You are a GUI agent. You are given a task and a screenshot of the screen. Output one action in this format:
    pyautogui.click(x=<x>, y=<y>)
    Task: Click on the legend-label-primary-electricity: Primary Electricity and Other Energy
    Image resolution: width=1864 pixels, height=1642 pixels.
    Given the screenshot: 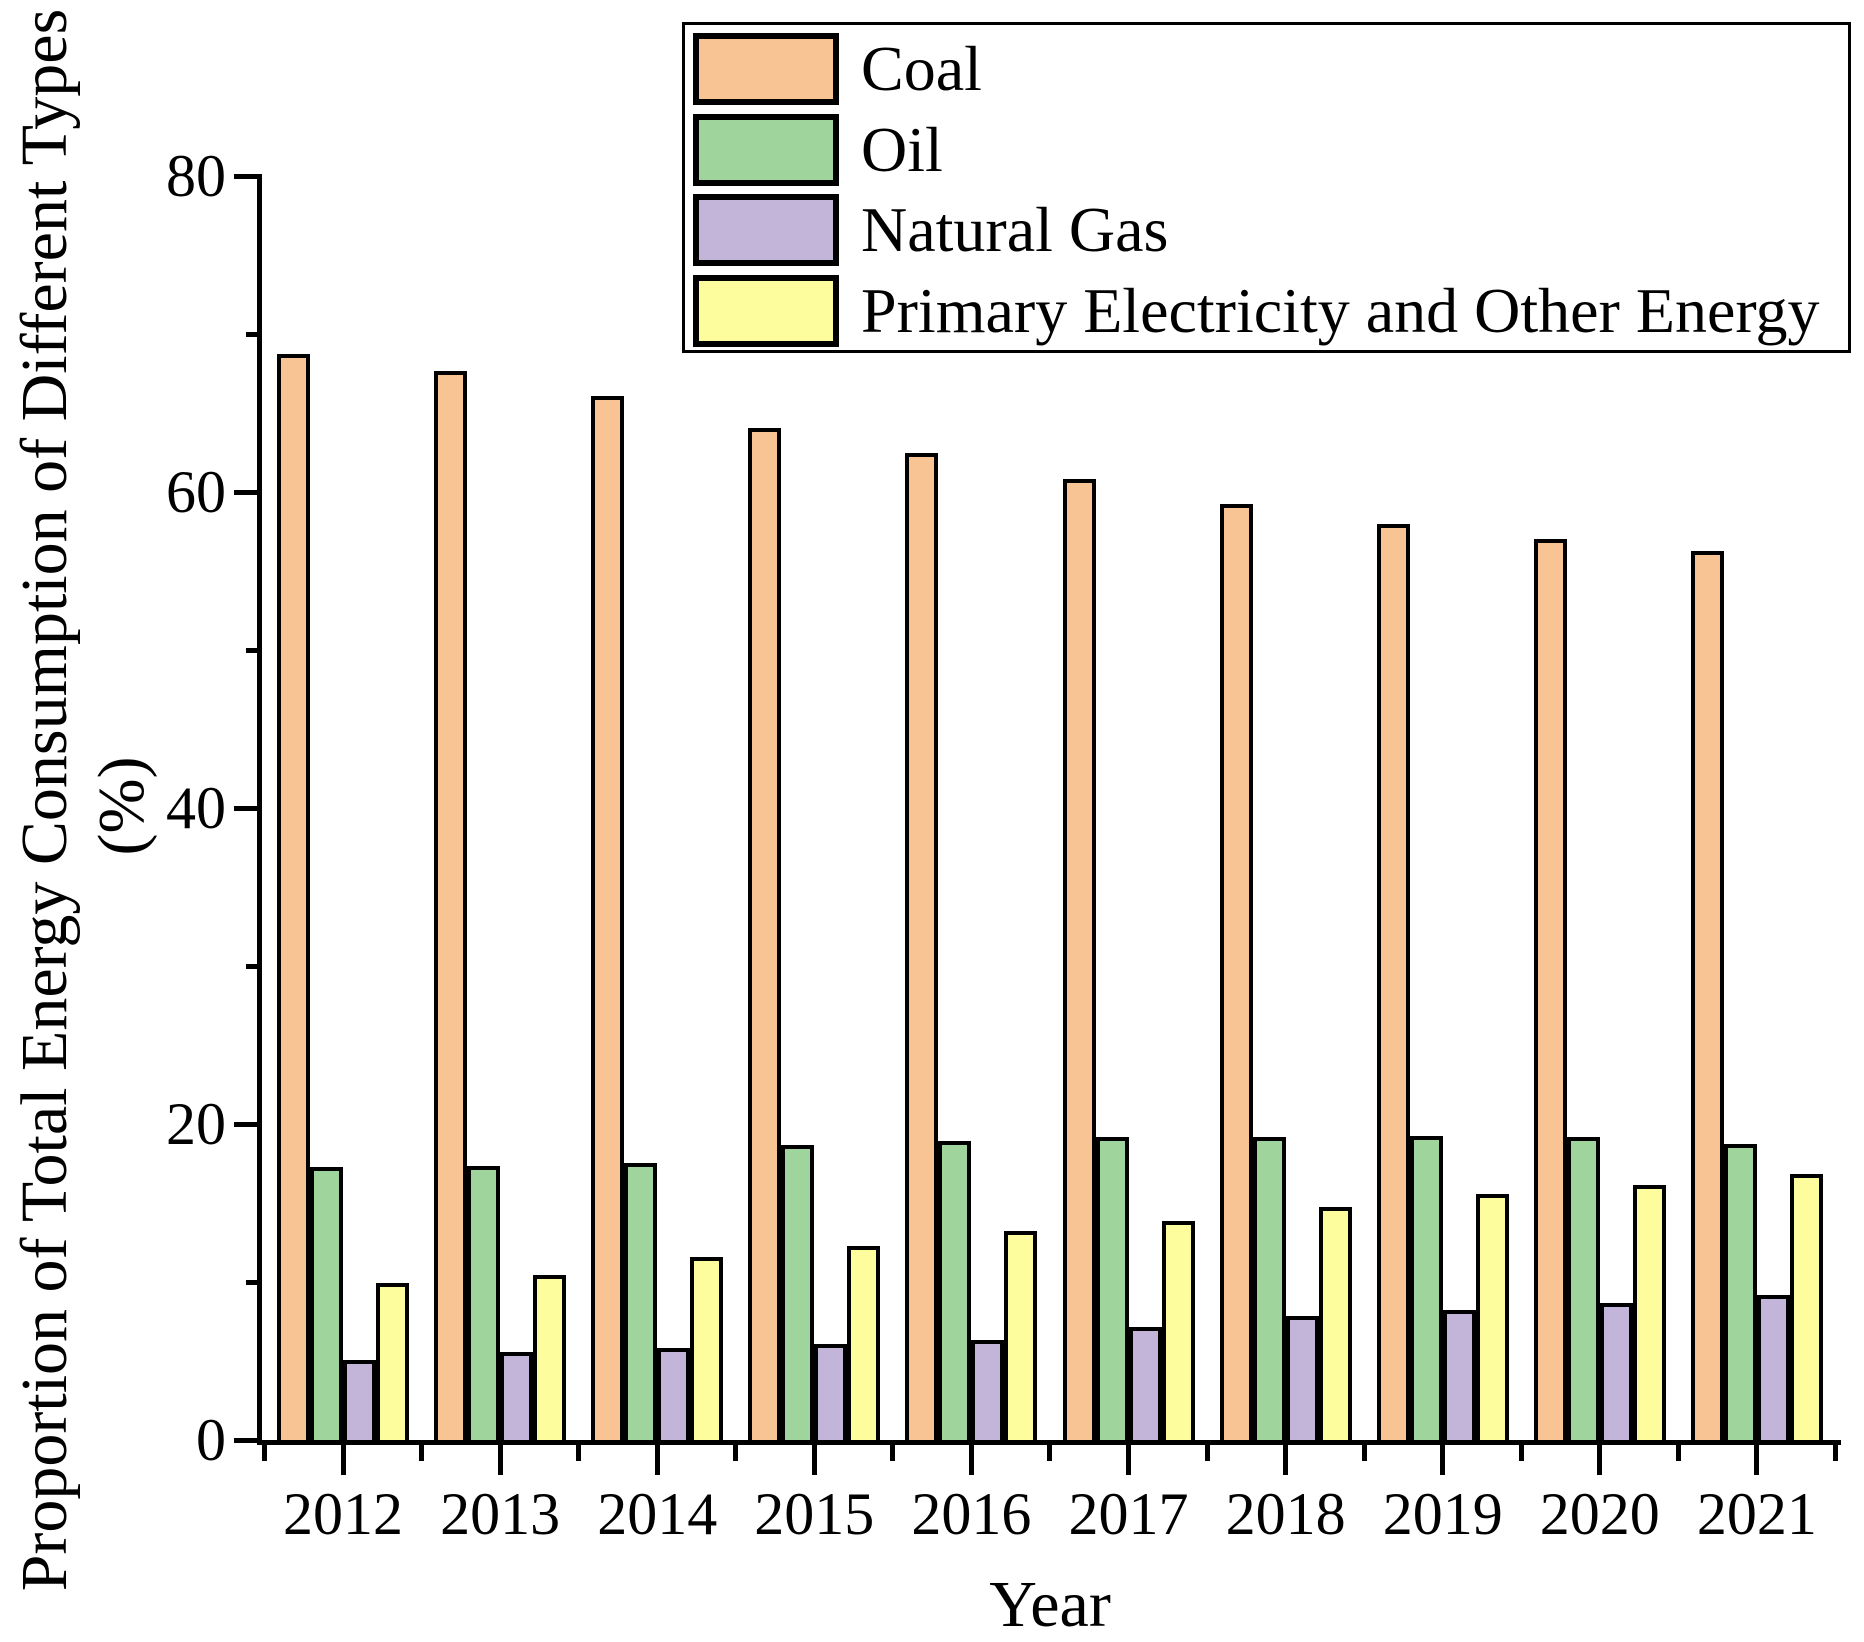 What is the action you would take?
    pyautogui.click(x=1340, y=310)
    